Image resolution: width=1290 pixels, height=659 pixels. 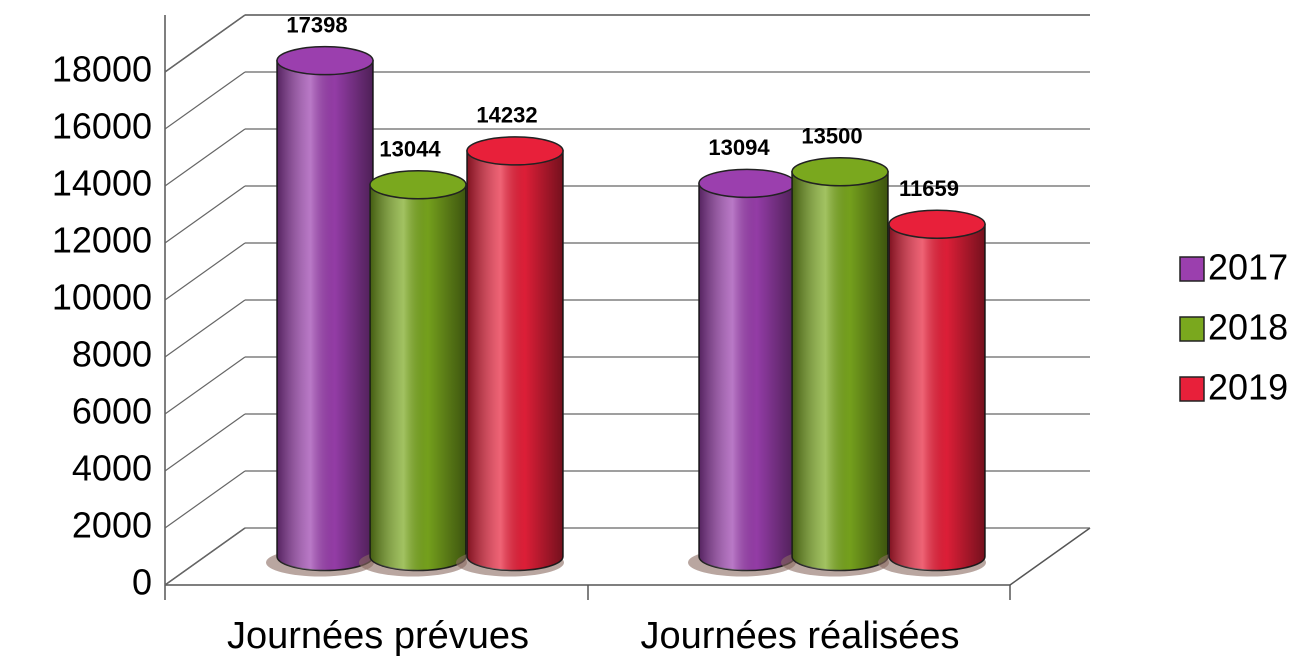 What do you see at coordinates (102, 126) in the screenshot?
I see `y-tick-label: 16000` at bounding box center [102, 126].